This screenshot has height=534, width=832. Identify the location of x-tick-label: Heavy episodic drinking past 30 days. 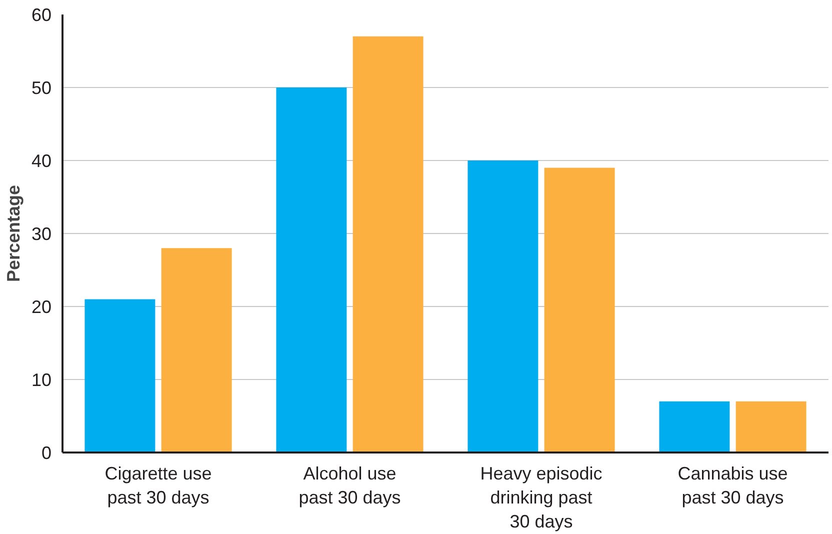
(541, 498).